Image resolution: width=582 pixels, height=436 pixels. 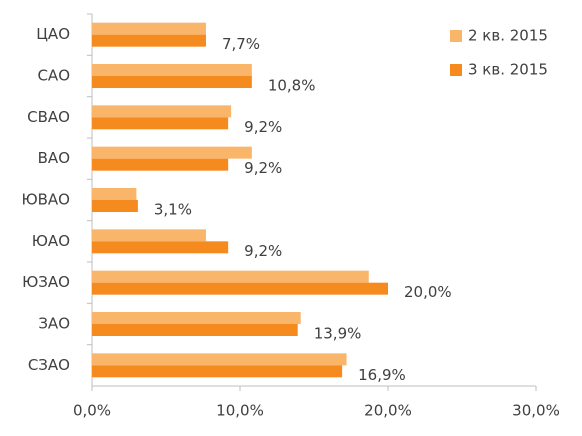 I want to click on value-label: 10,8%, so click(x=292, y=86).